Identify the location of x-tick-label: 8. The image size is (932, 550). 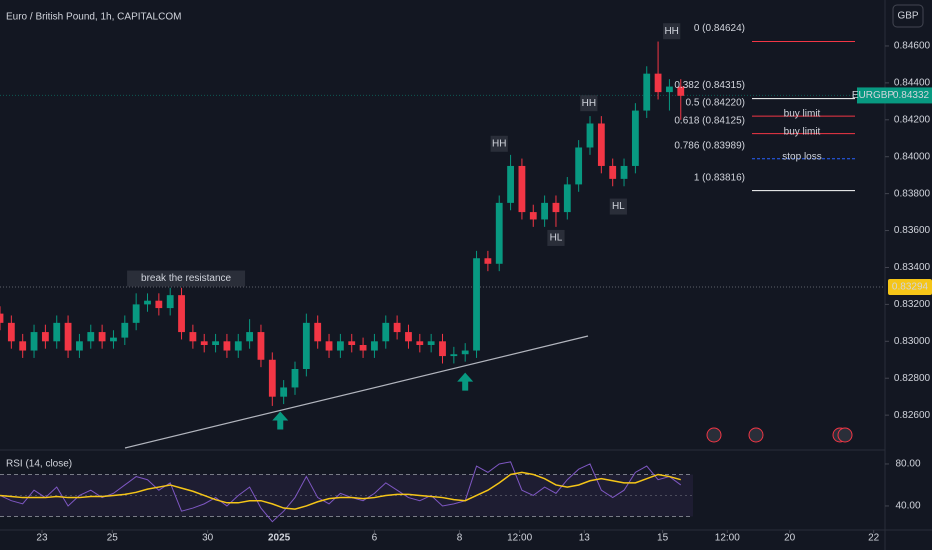
(460, 538).